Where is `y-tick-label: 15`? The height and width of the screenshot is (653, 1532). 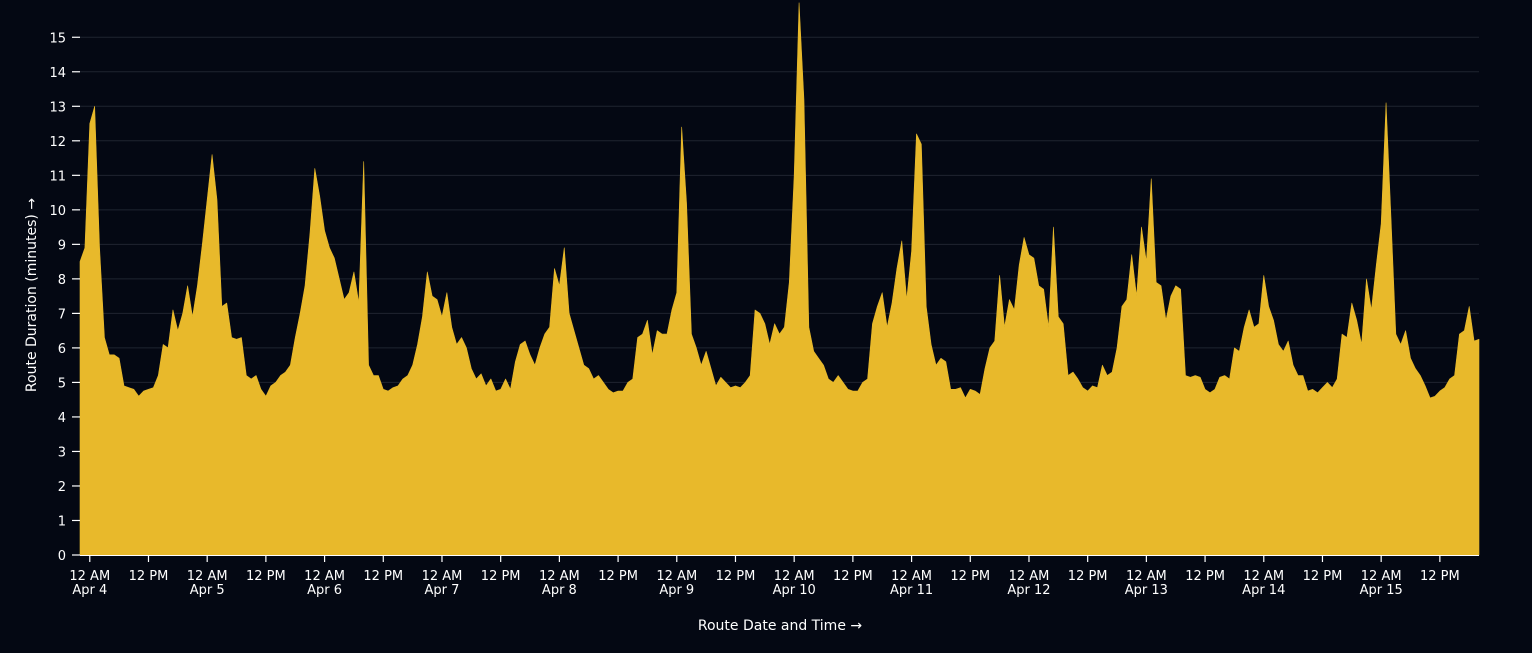 y-tick-label: 15 is located at coordinates (57, 38).